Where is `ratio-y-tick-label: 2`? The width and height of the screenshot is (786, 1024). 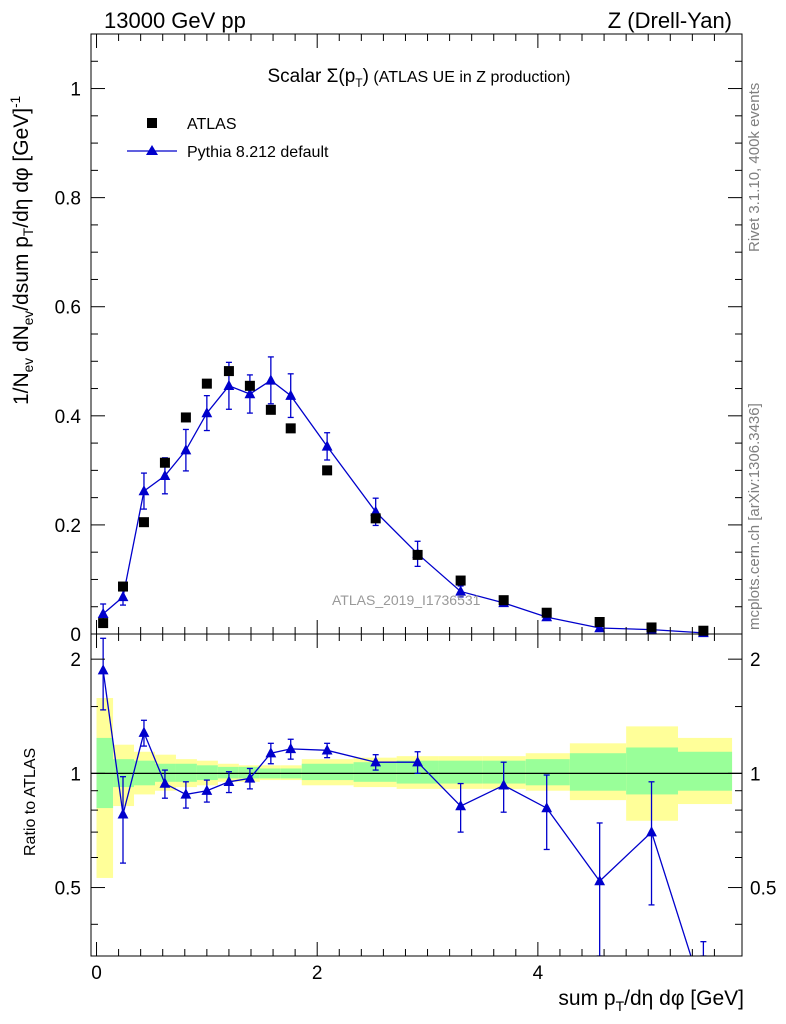 ratio-y-tick-label: 2 is located at coordinates (75, 660).